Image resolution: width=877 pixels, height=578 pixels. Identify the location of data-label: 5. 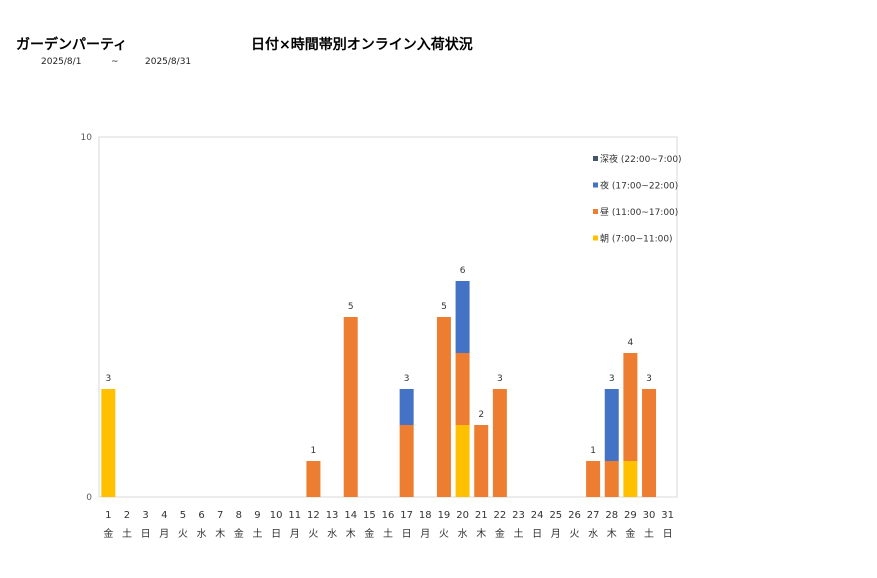
(351, 307).